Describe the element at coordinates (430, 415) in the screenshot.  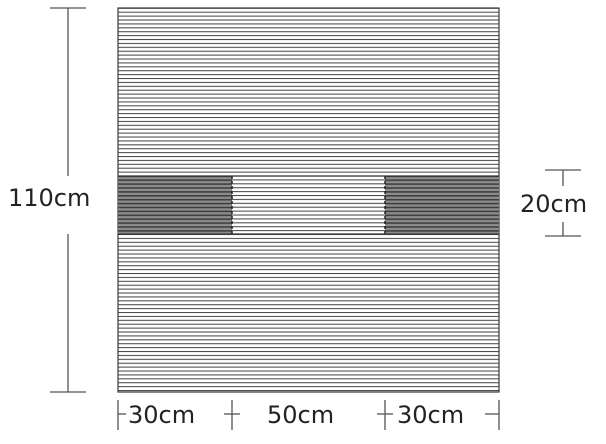
I see `label-right-width: 30cm` at that location.